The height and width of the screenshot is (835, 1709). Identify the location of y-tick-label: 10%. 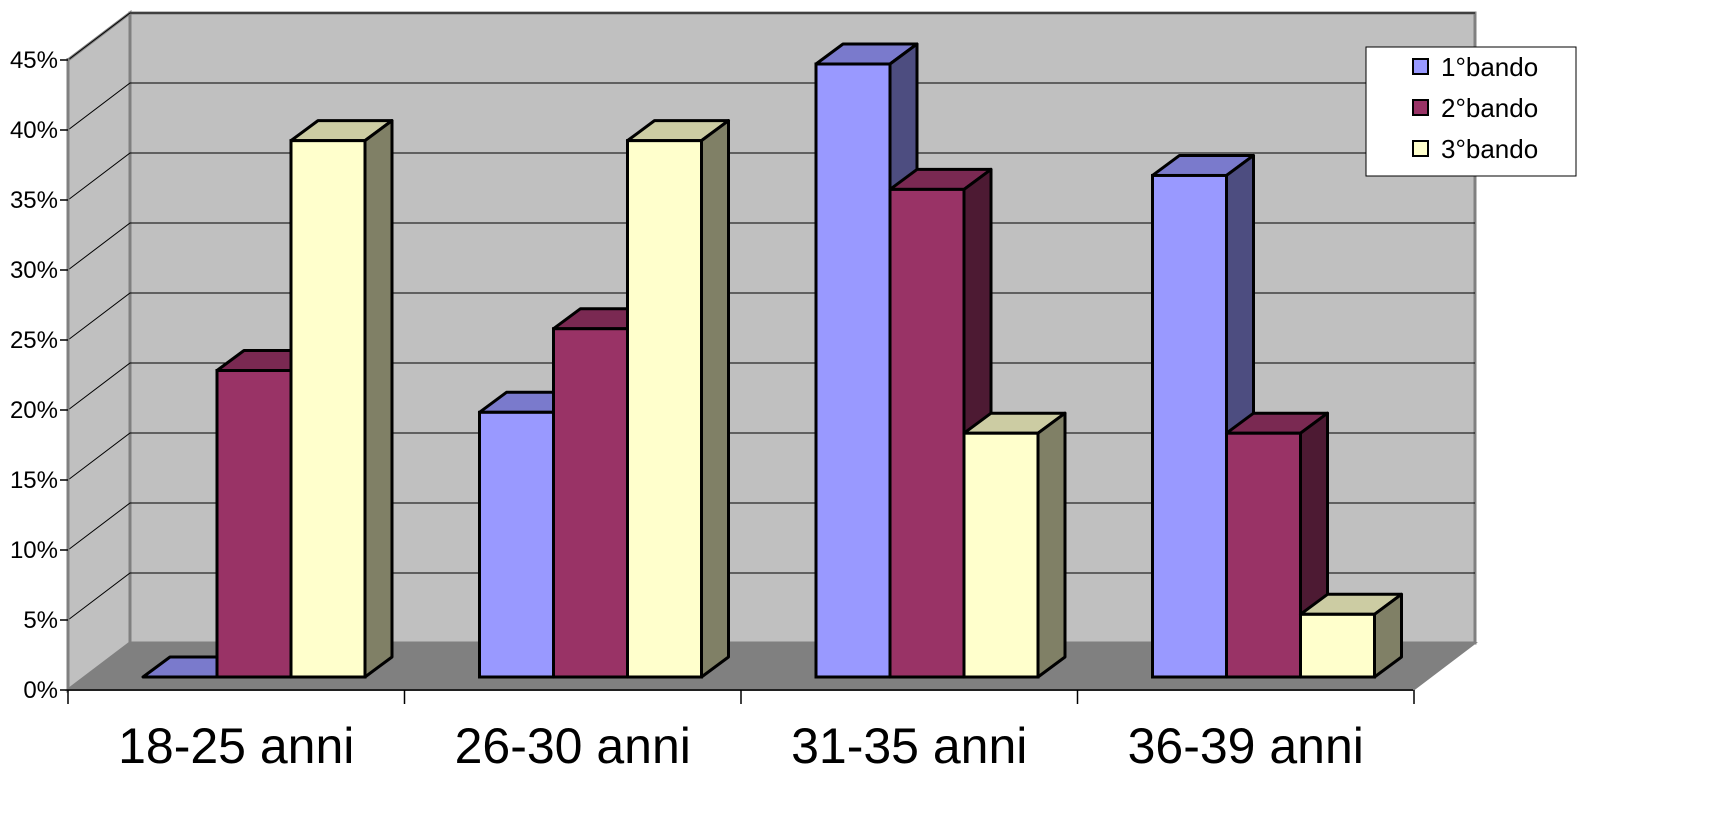
(34, 550).